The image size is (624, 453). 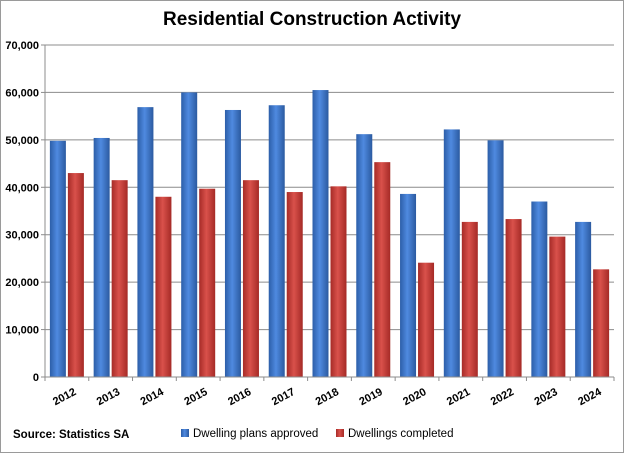 I want to click on y-tick-label: 50,000, so click(x=22, y=141).